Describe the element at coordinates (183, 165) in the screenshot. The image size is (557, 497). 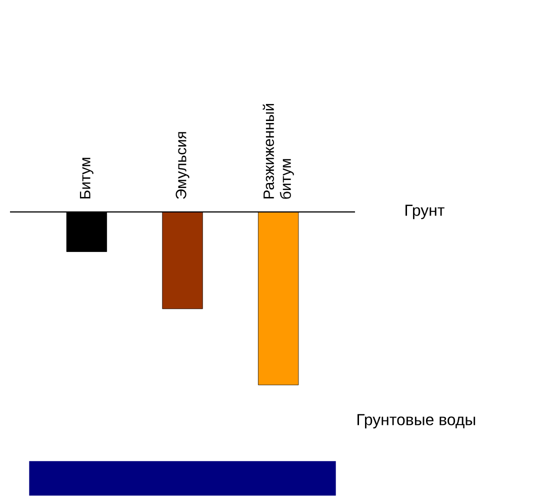
I see `x-tick-label: Эмульсия` at that location.